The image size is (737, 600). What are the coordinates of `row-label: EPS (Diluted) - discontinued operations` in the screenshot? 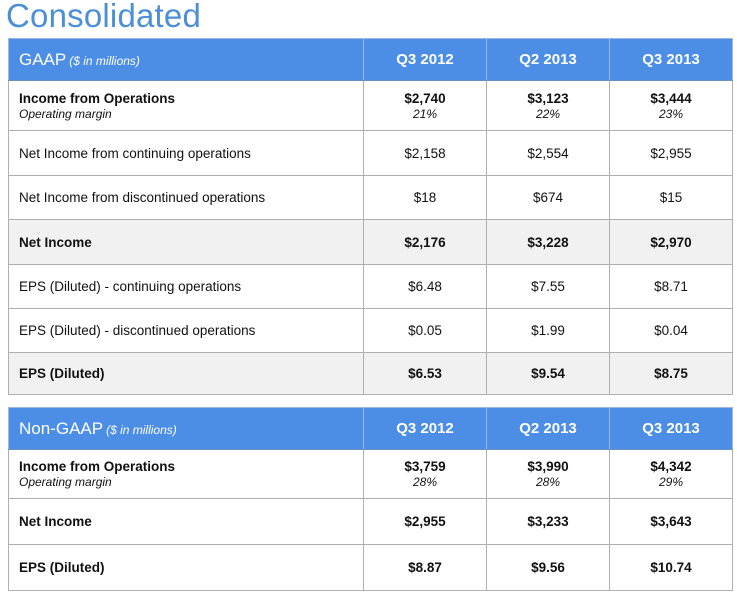 It's located at (186, 330).